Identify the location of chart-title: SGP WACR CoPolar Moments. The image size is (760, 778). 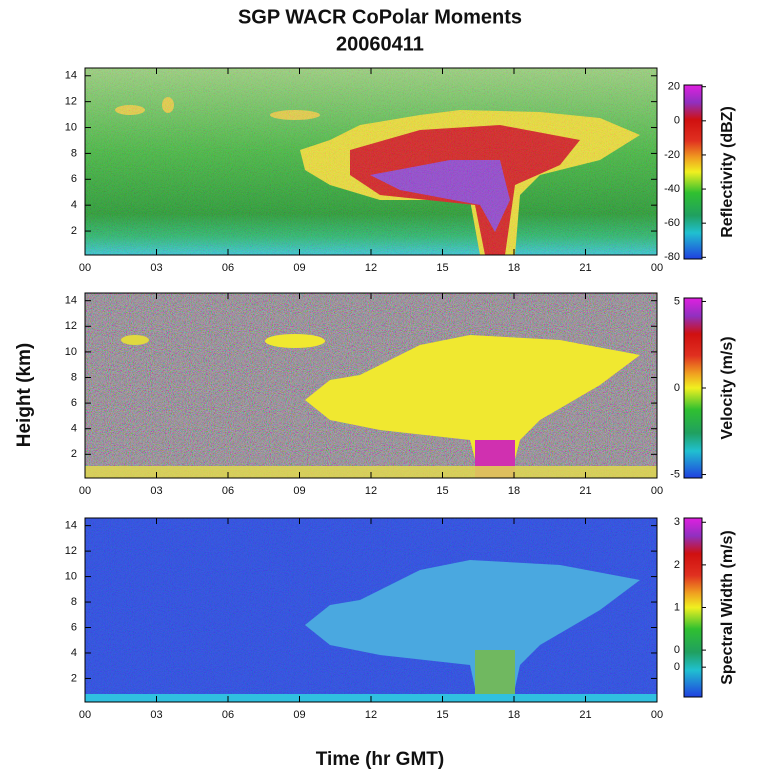
(380, 17).